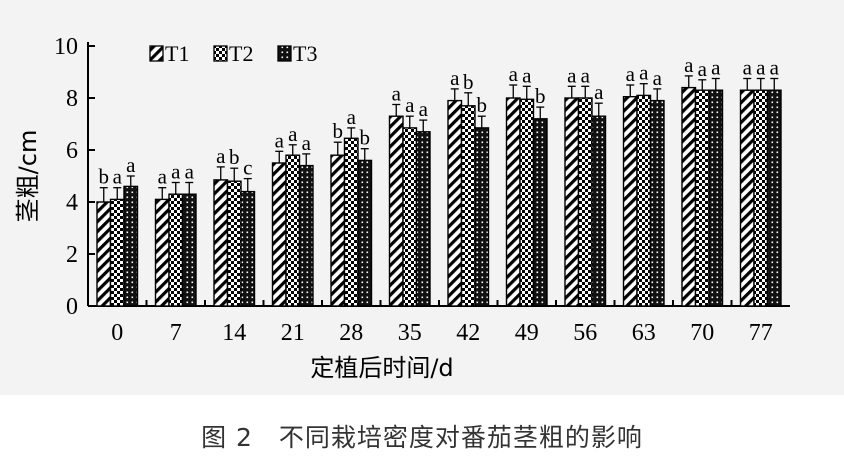  I want to click on y-tick-label: 4, so click(72, 203).